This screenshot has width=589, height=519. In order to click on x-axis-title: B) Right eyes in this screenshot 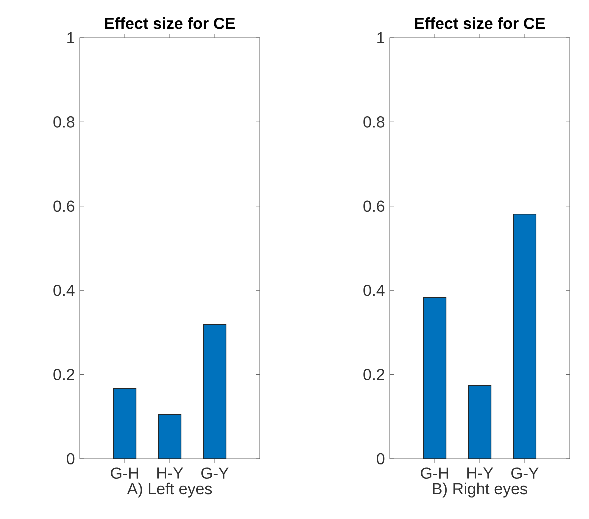, I will do `click(480, 490)`.